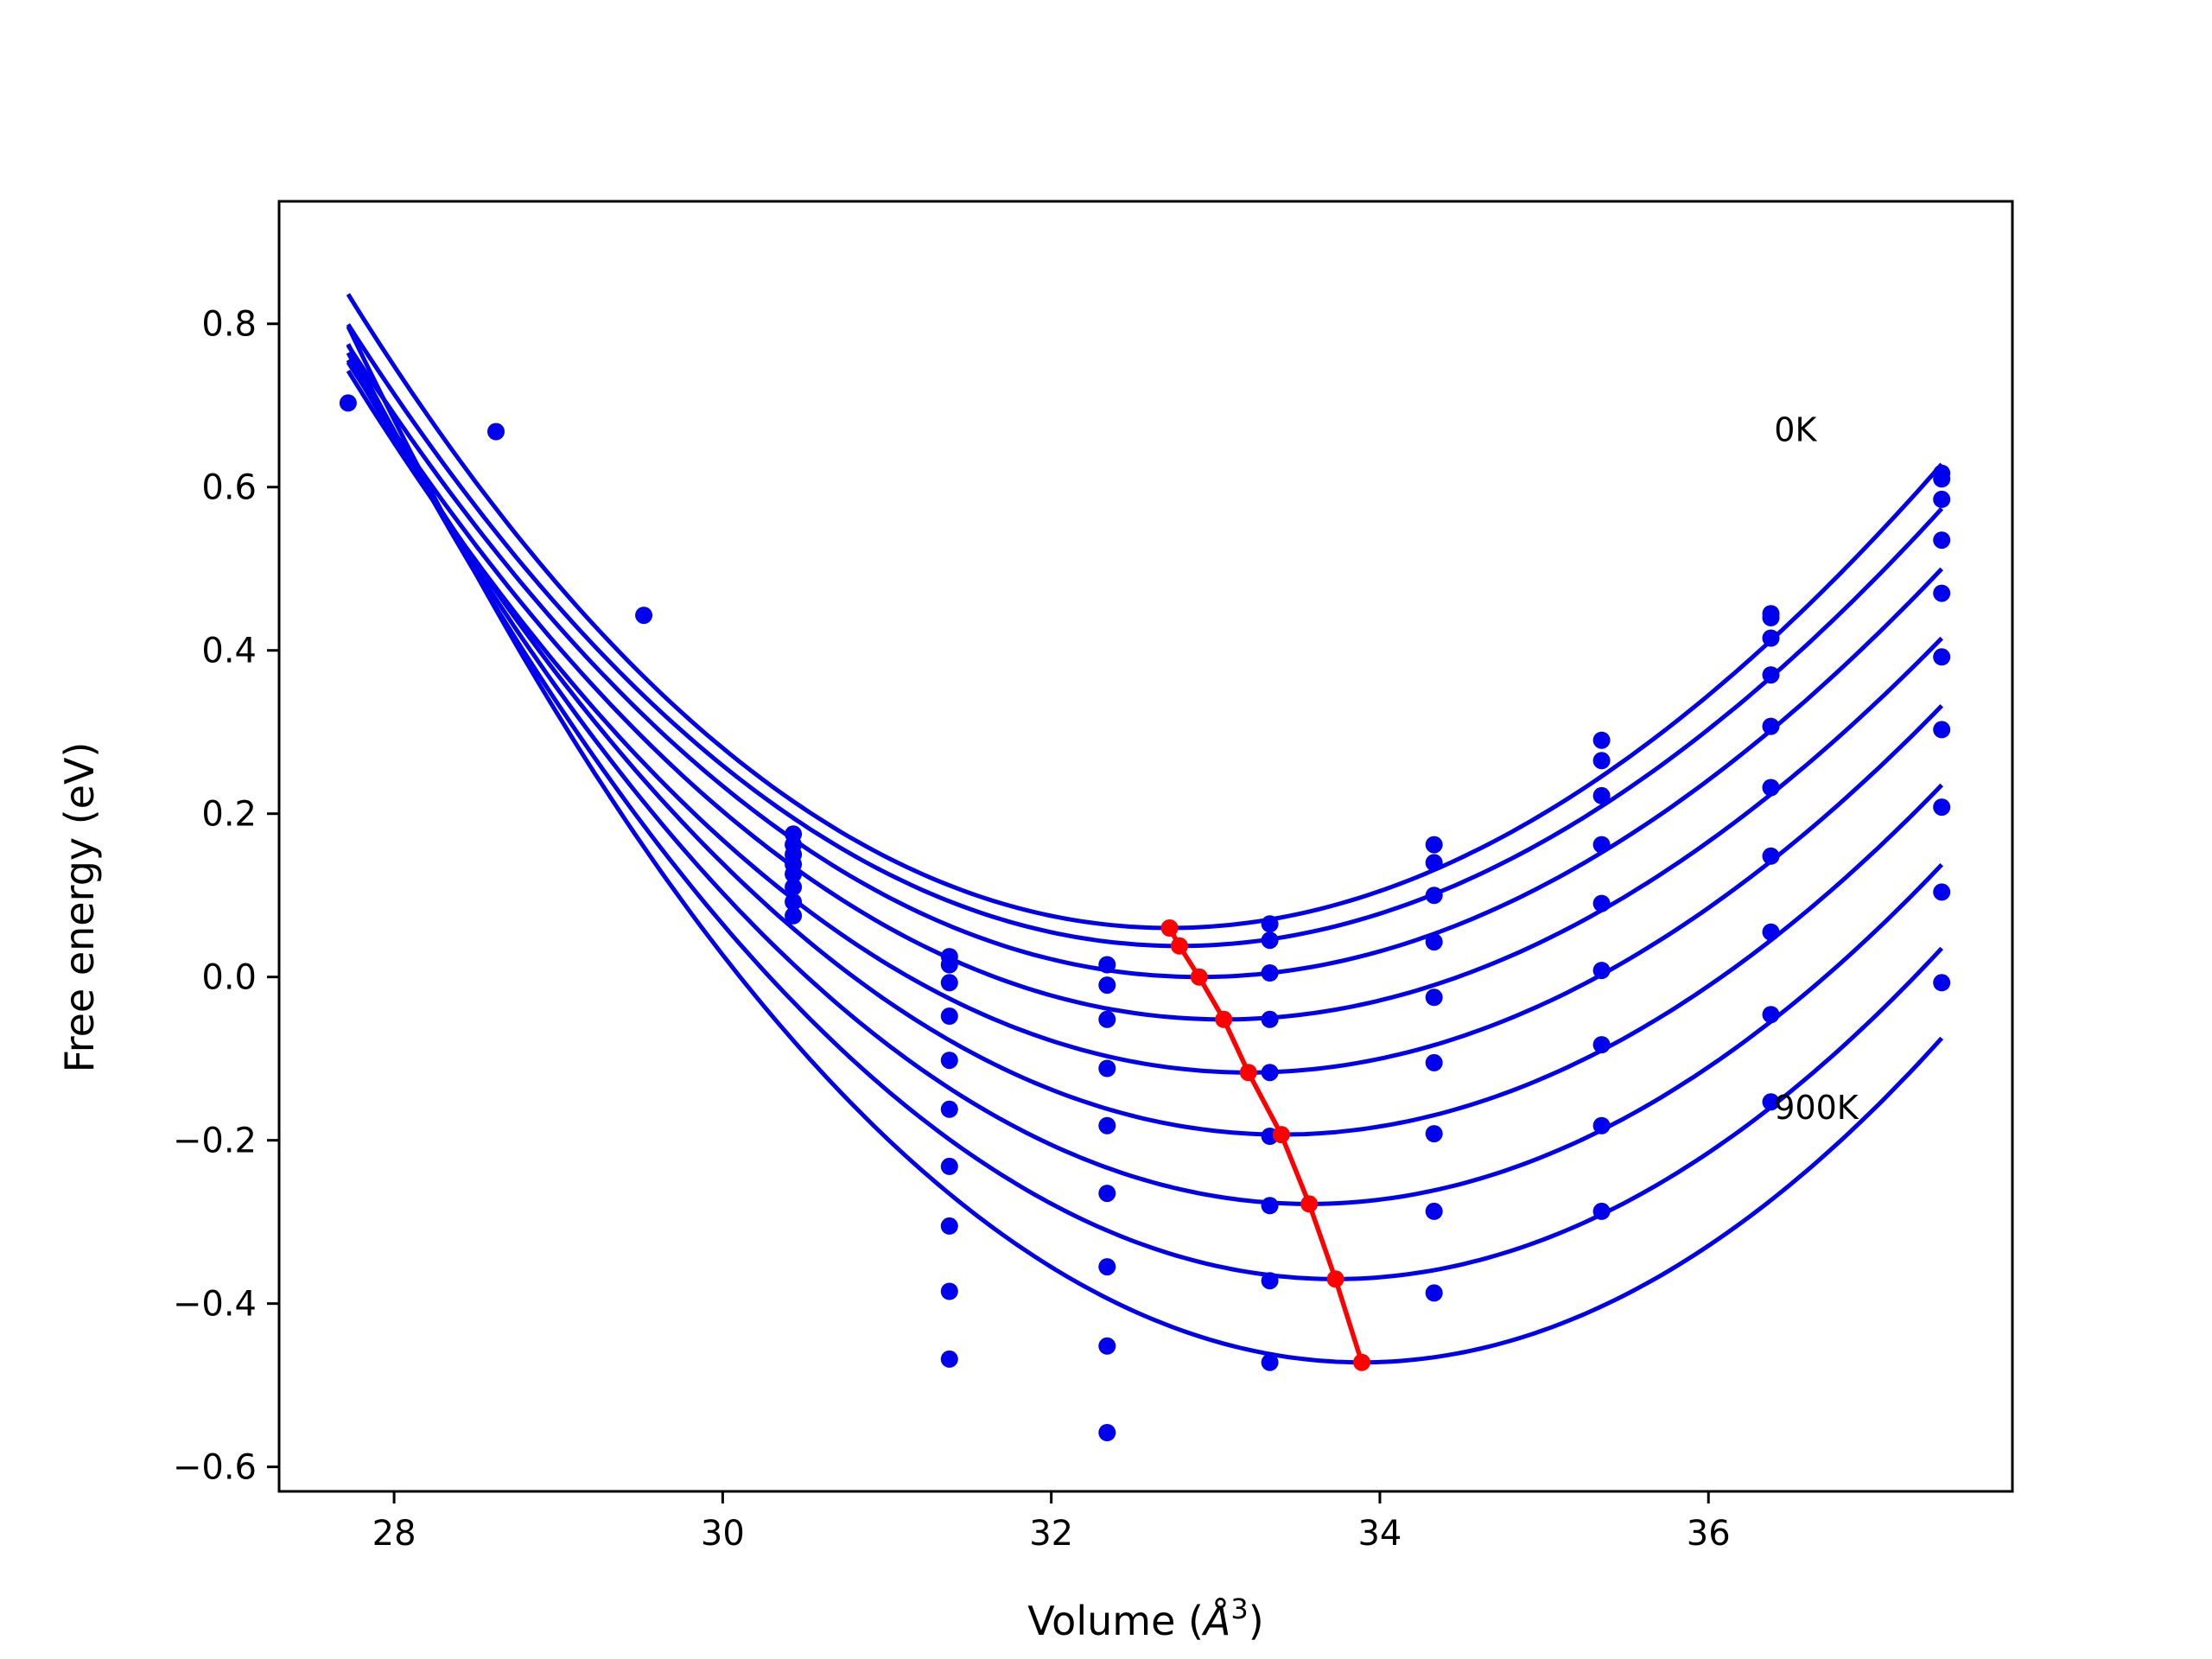 Image resolution: width=2212 pixels, height=1659 pixels. What do you see at coordinates (215, 1468) in the screenshot?
I see `y-tick-label-0: −0.6` at bounding box center [215, 1468].